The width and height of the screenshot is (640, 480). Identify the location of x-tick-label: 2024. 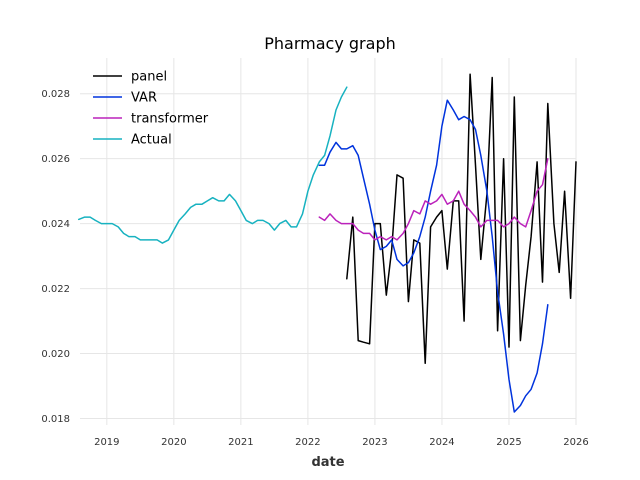
(441, 442).